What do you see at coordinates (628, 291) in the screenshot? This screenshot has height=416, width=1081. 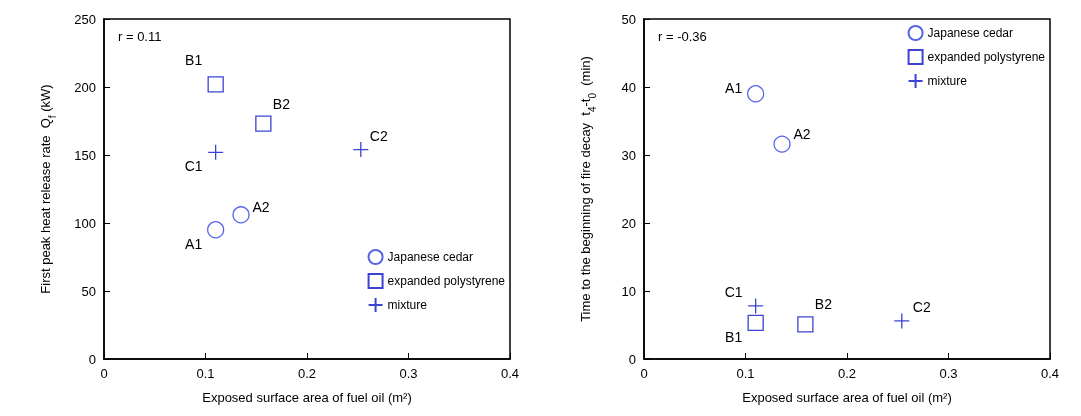 I see `y-tick-label: 10` at bounding box center [628, 291].